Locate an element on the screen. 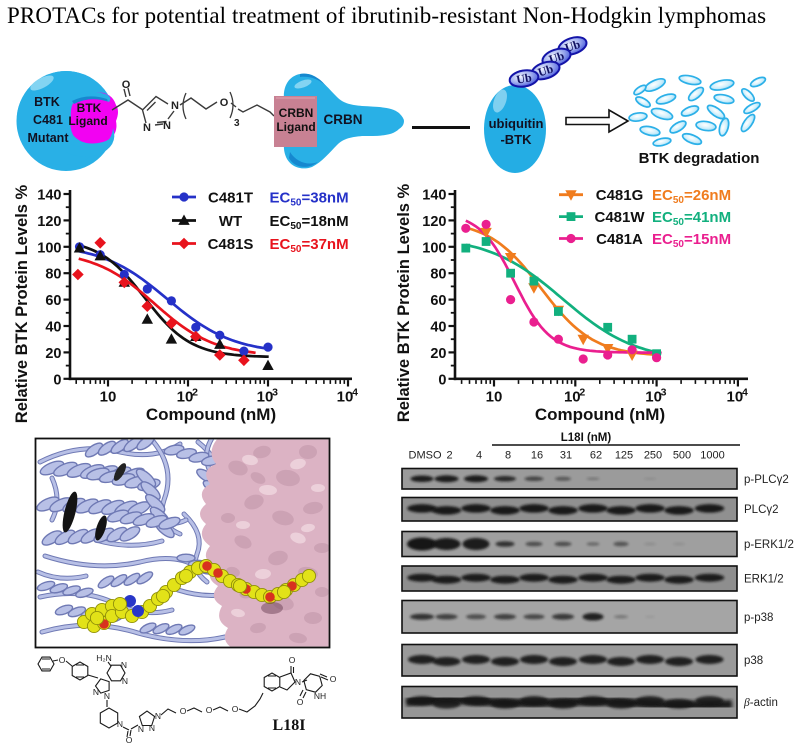 This screenshot has height=751, width=800. svg-text: EC50=15nM is located at coordinates (691, 240).